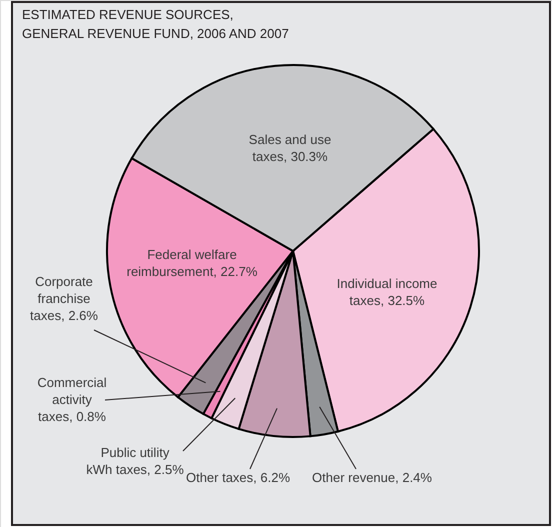 The width and height of the screenshot is (552, 527). I want to click on slice-label: Individual income taxes, 32.5%, so click(387, 292).